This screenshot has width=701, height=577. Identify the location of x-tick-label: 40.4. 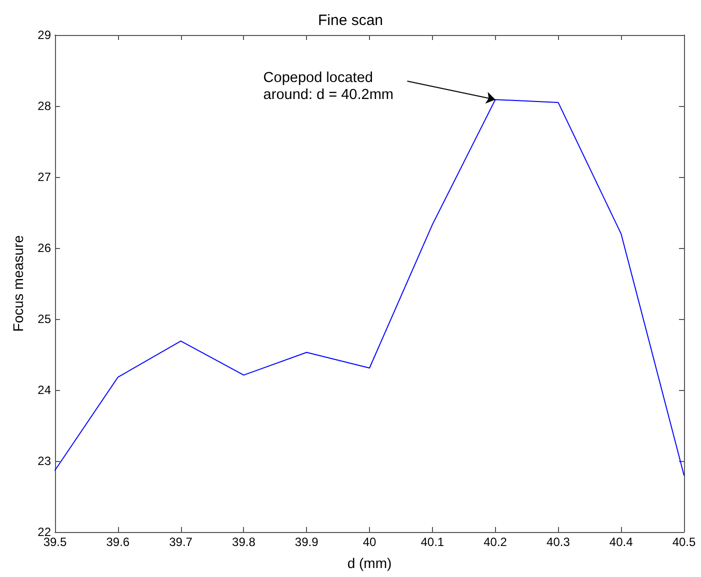
(621, 542).